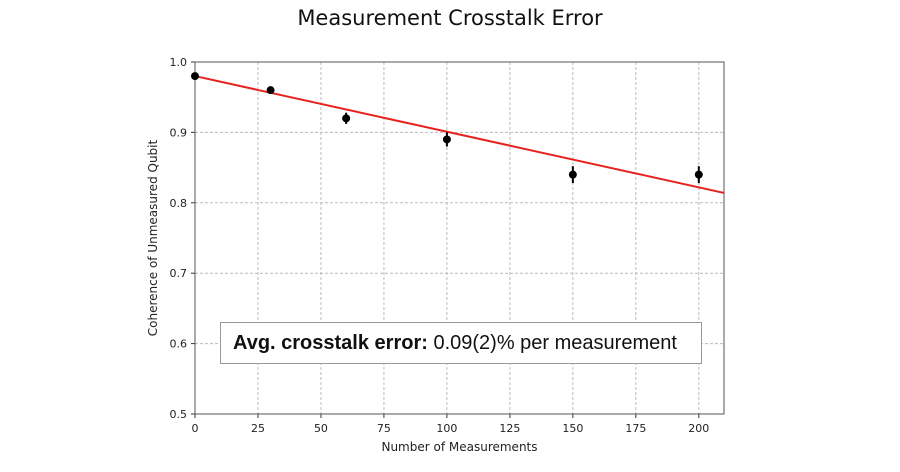  Describe the element at coordinates (195, 428) in the screenshot. I see `x-tick-label: 0` at that location.